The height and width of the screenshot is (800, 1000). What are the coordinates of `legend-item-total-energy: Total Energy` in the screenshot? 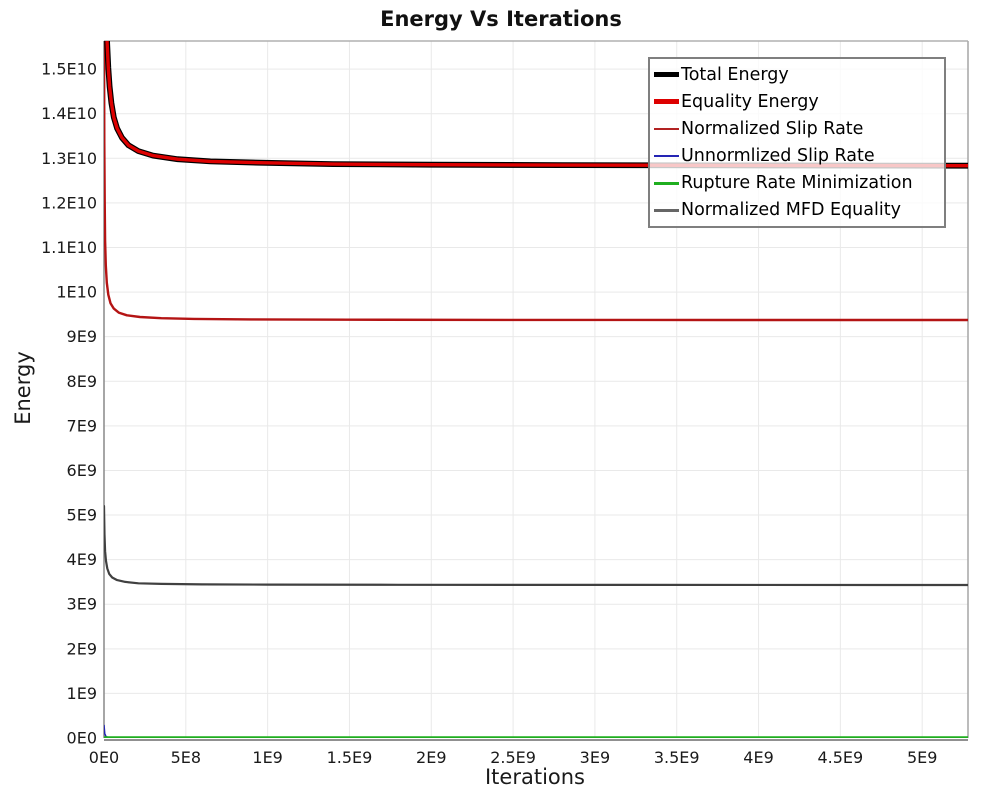 It's located at (797, 74).